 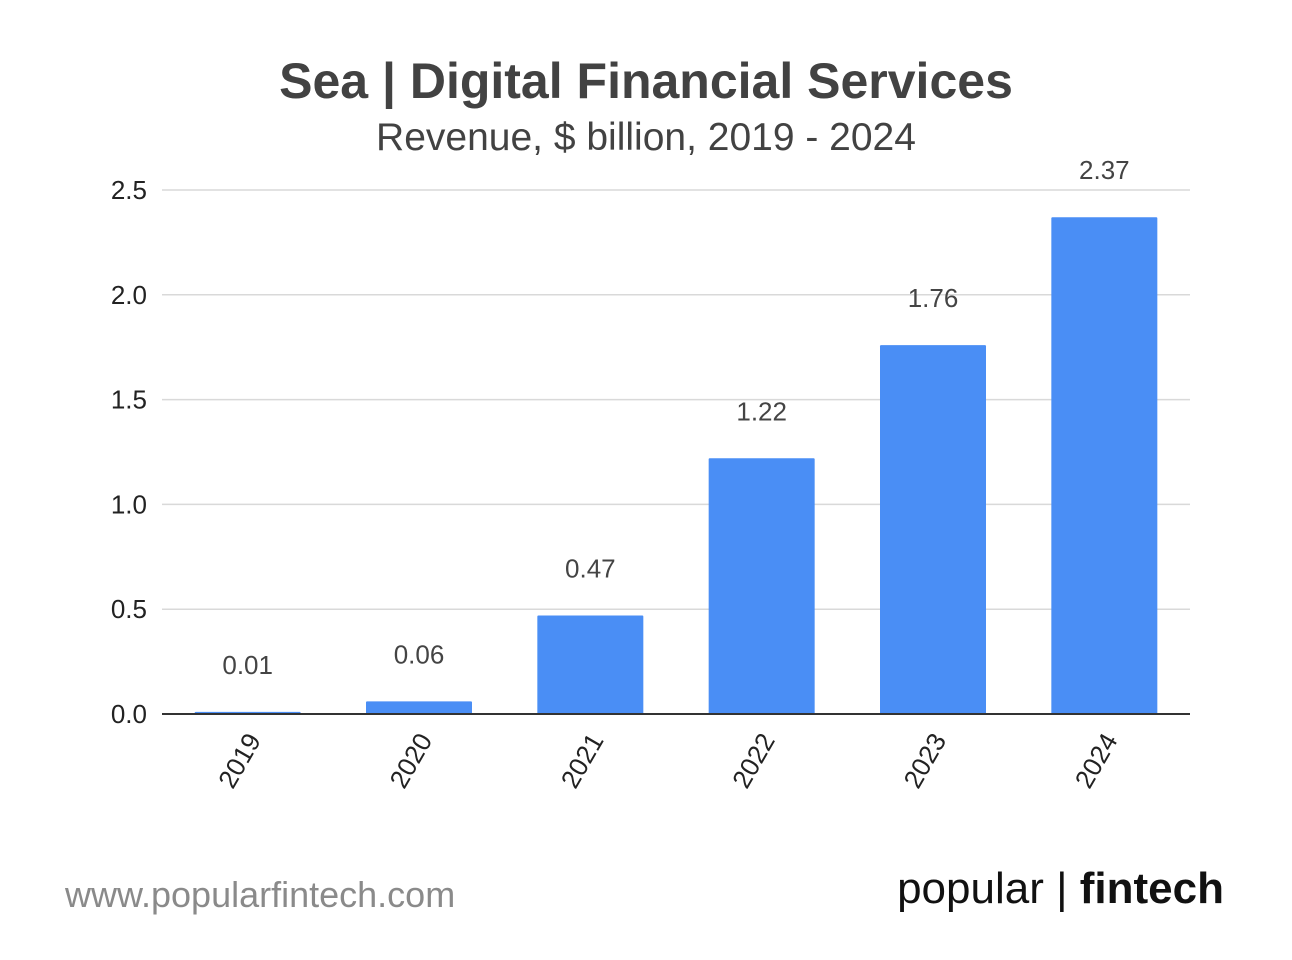 What do you see at coordinates (419, 654) in the screenshot?
I see `data-label: 0.06` at bounding box center [419, 654].